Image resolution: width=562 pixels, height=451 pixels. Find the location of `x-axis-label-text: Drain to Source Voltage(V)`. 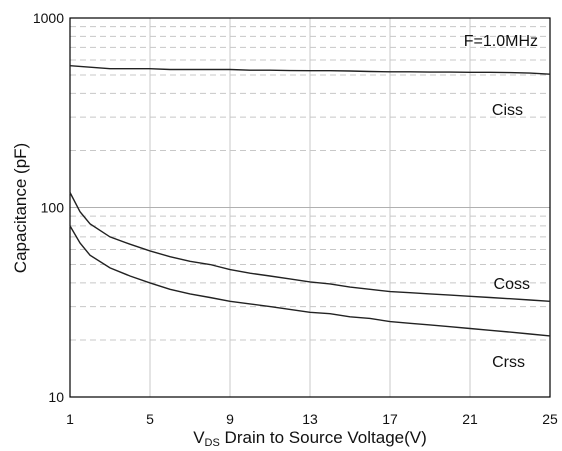

x-axis-label-text: Drain to Source Voltage(V) is located at coordinates (323, 437).